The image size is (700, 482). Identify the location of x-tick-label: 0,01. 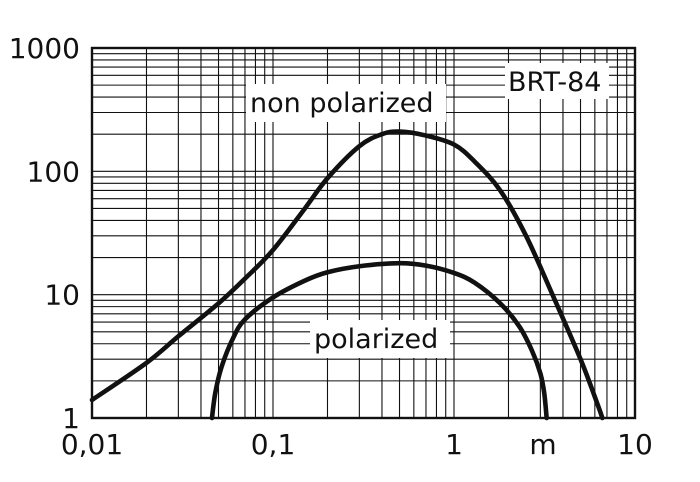
(92, 444).